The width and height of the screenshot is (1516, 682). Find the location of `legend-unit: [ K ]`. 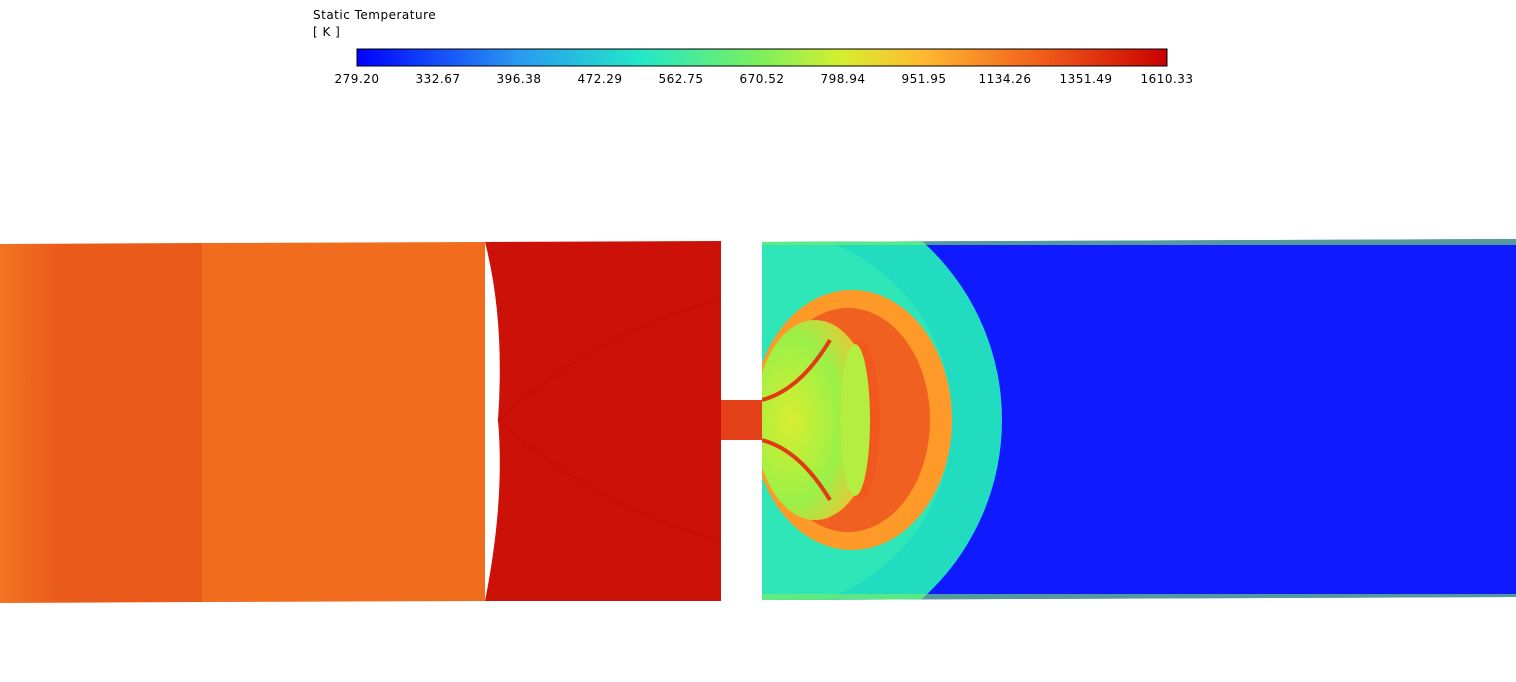

legend-unit: [ K ] is located at coordinates (326, 32).